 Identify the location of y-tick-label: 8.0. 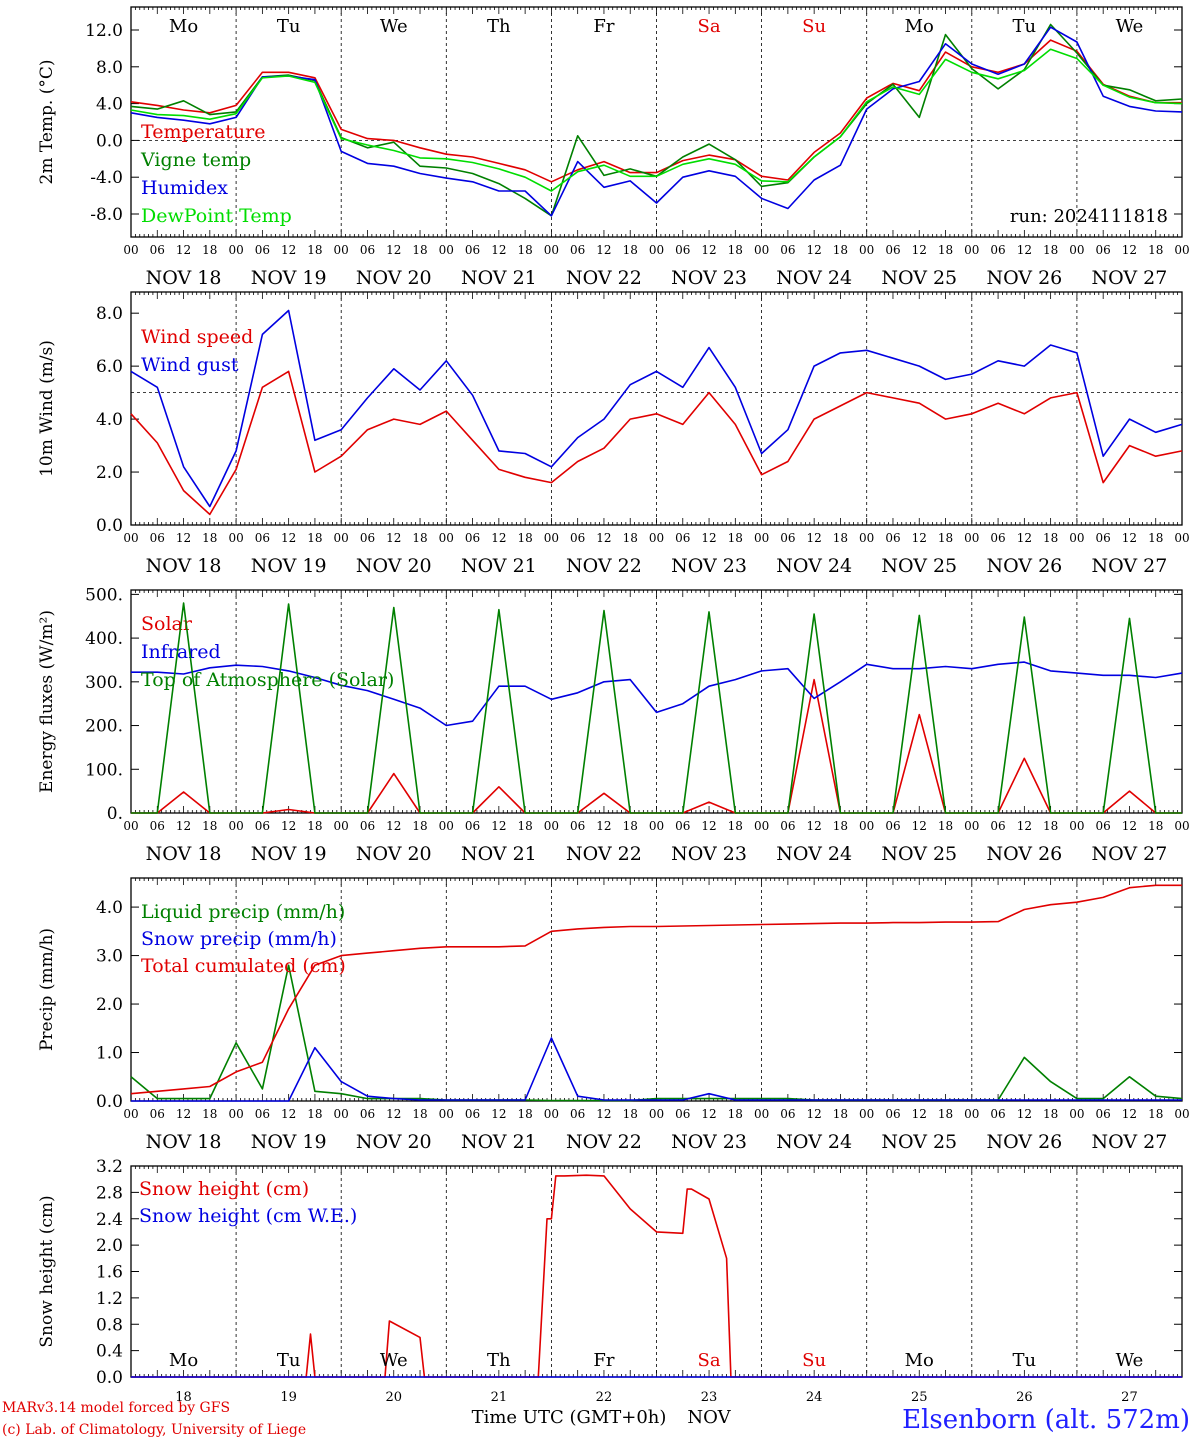
(109, 68).